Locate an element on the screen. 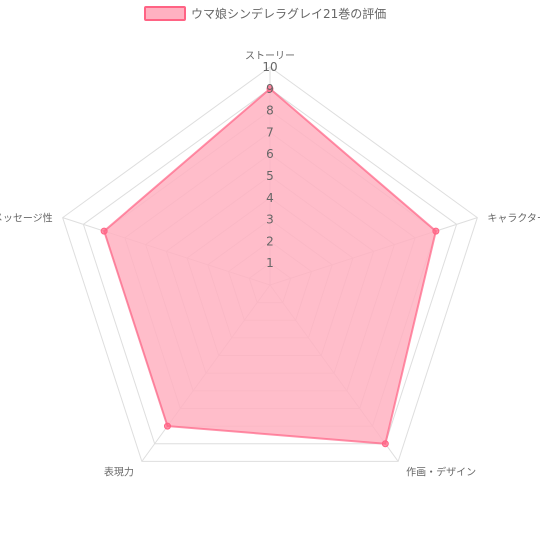 This screenshot has width=540, height=540. category-label: メッセージ性 is located at coordinates (26, 218).